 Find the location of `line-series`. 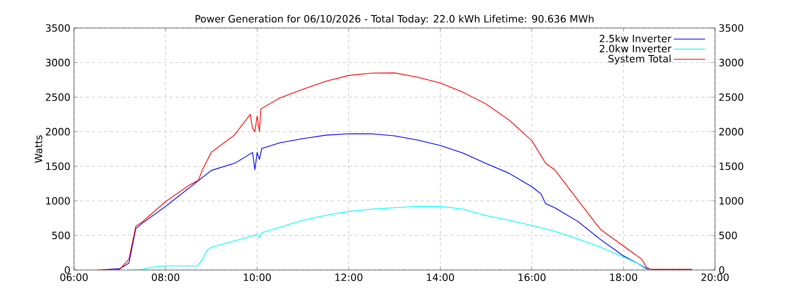

line-series is located at coordinates (385, 238).